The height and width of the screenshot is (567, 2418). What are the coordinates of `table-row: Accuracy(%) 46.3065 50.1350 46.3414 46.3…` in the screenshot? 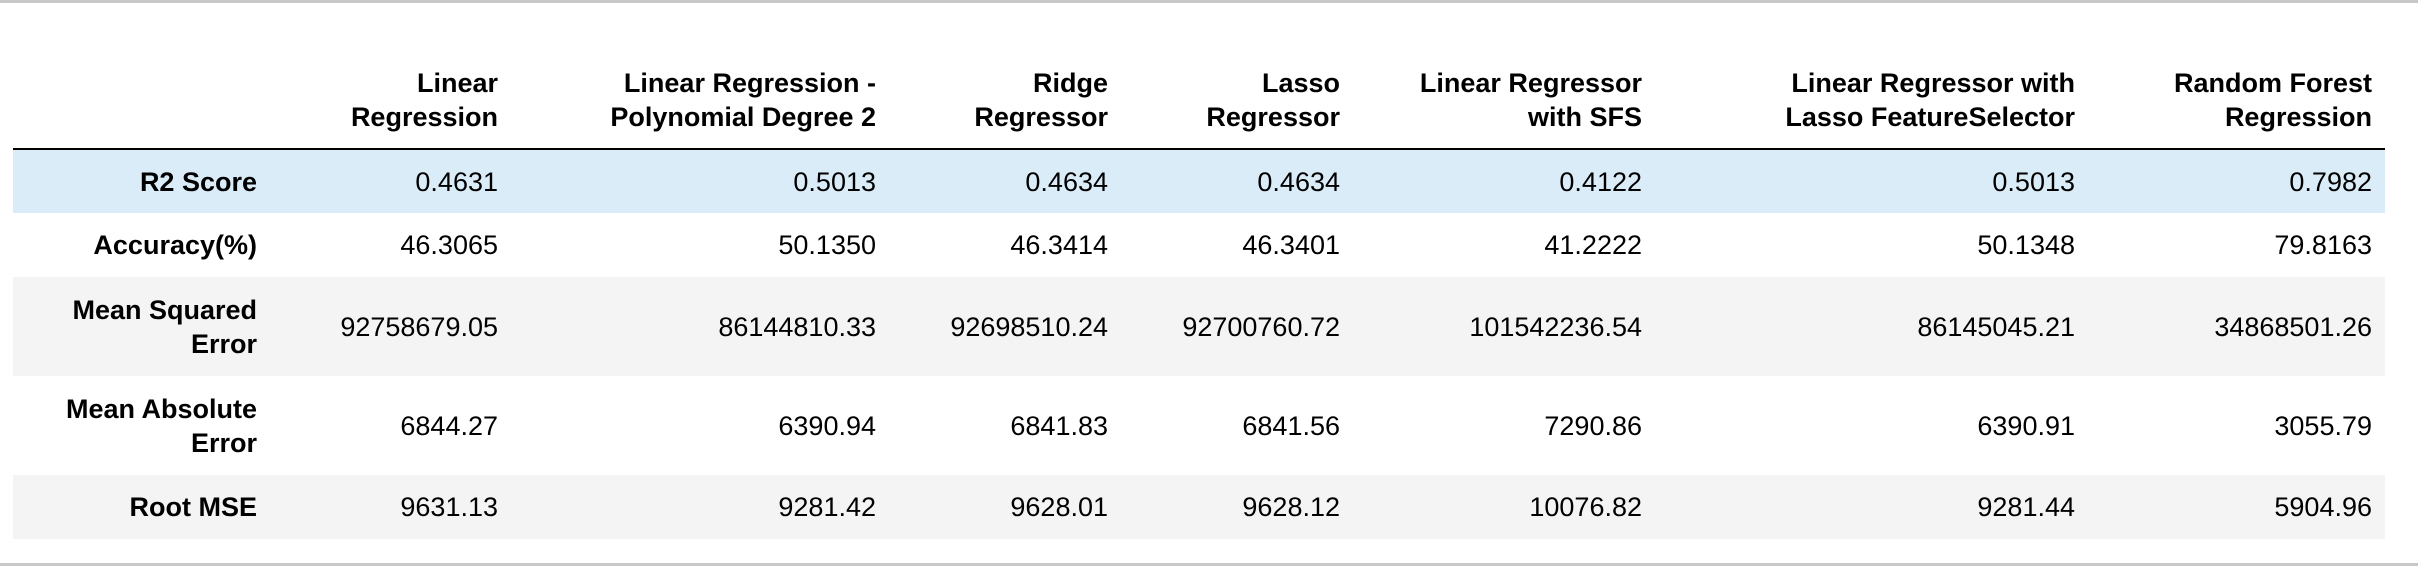 It's located at (1199, 245).